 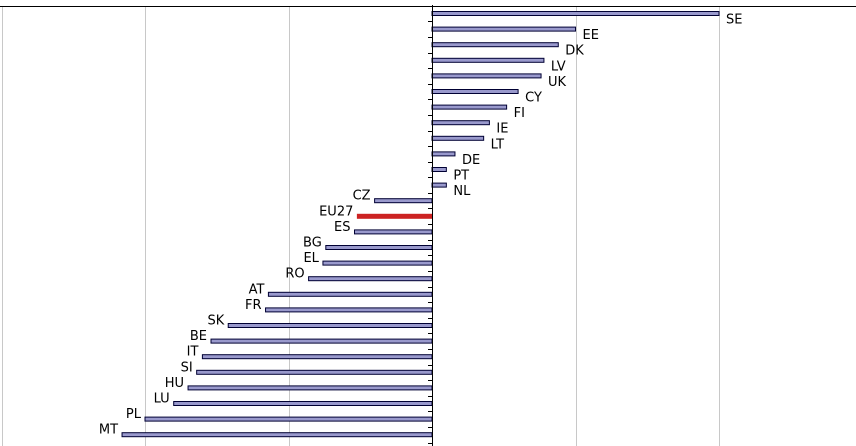 What do you see at coordinates (370, 279) in the screenshot?
I see `bar-ro` at bounding box center [370, 279].